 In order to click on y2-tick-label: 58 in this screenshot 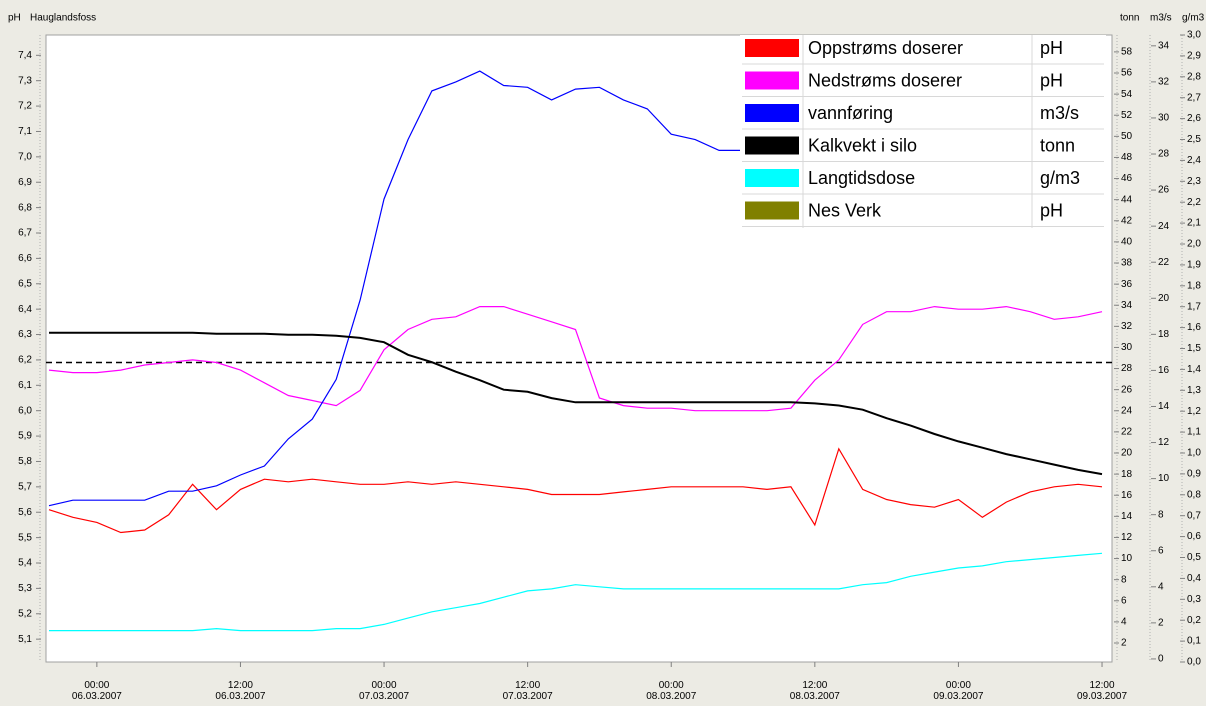, I will do `click(1127, 52)`.